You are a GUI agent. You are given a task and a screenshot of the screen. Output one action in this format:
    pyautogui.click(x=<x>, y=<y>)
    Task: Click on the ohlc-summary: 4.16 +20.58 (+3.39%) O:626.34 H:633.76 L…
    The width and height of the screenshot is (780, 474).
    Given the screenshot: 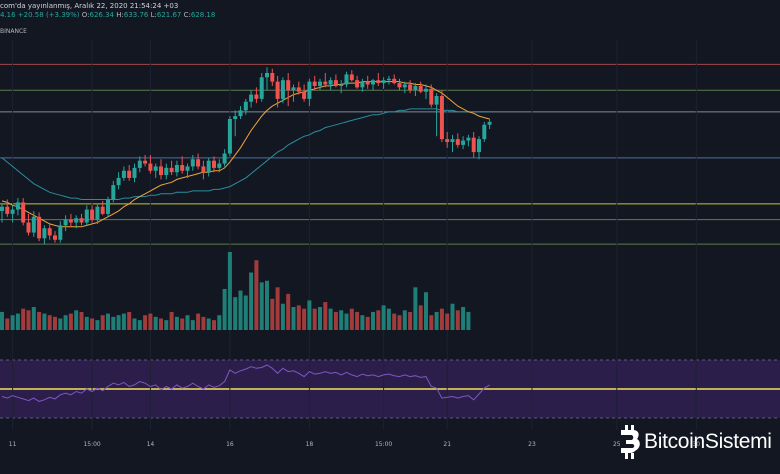 What is the action you would take?
    pyautogui.click(x=107, y=15)
    